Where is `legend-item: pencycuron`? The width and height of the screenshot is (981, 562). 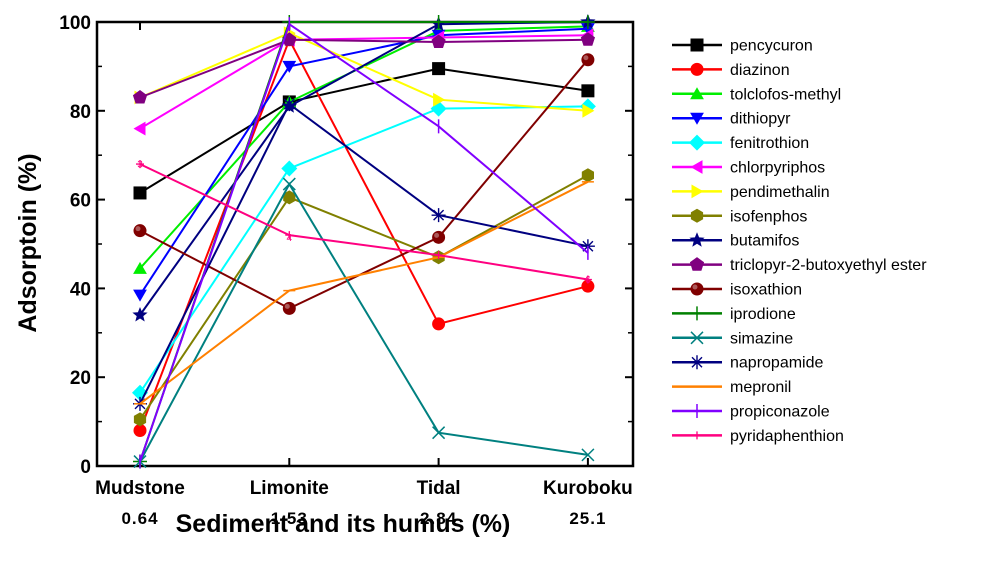 legend-item: pencycuron is located at coordinates (742, 46).